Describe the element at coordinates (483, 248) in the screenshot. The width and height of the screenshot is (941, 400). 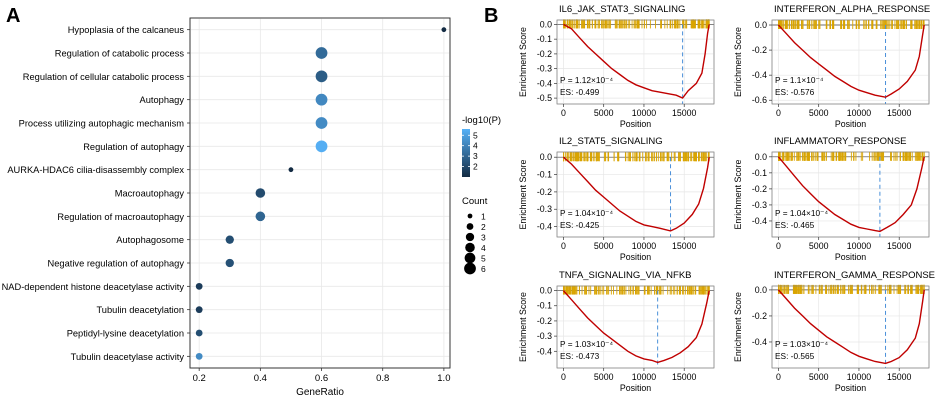
I see `size-legend-label: 4` at that location.